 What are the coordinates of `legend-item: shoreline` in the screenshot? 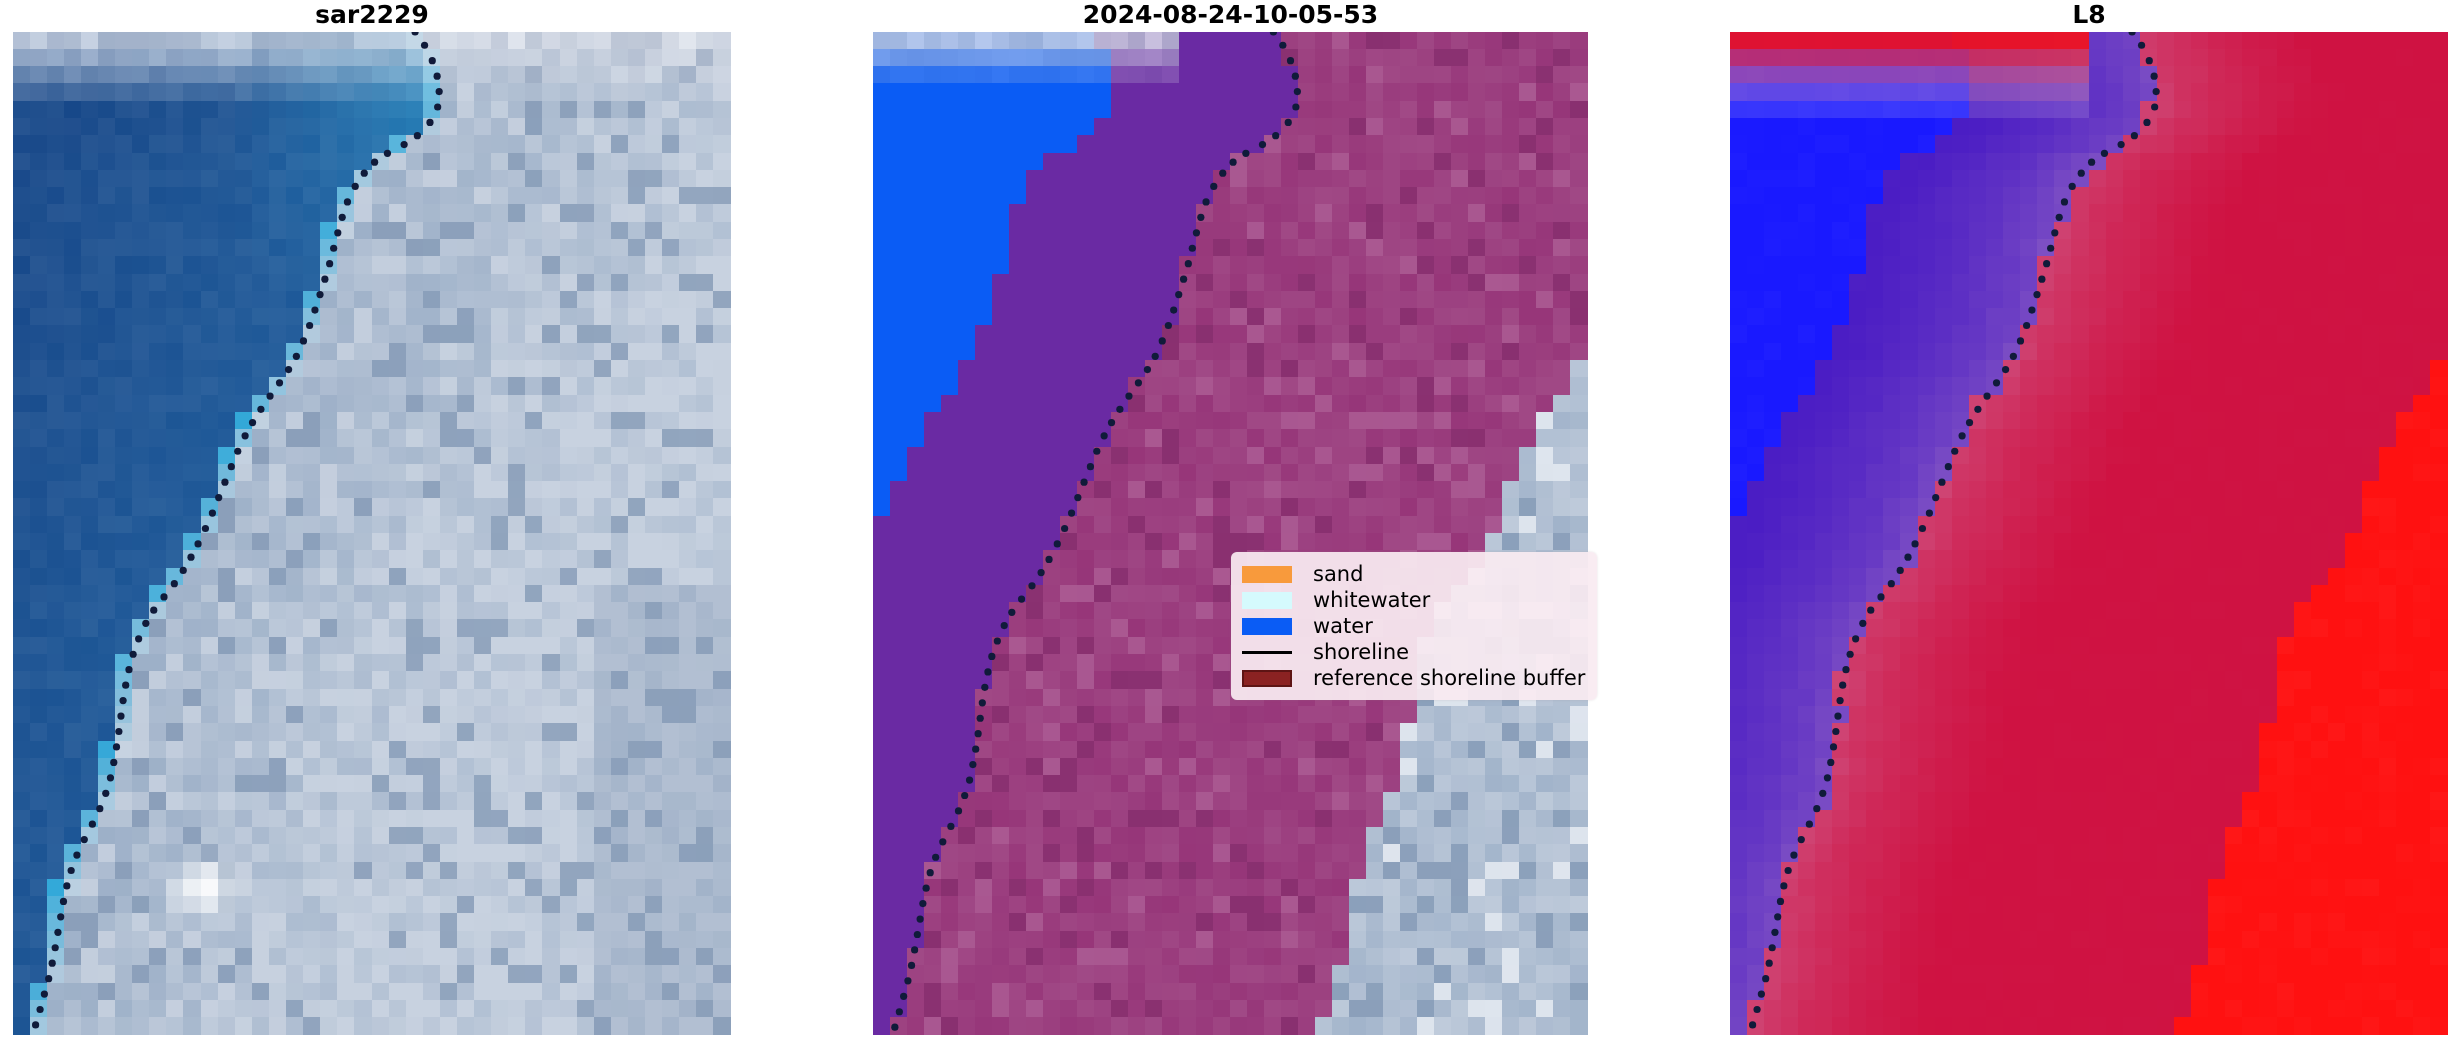 It's located at (1413, 652).